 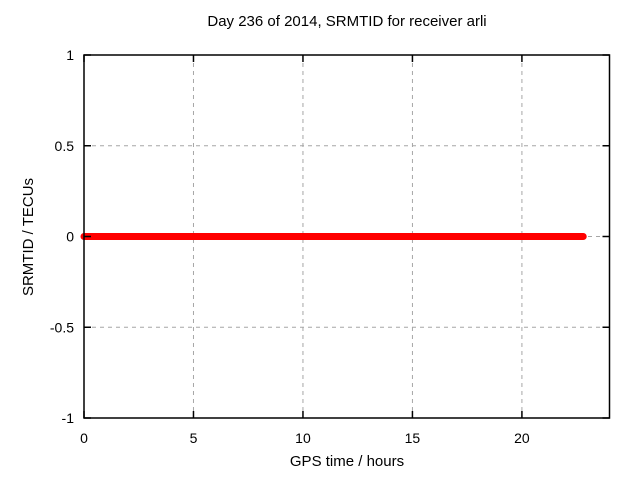 What do you see at coordinates (347, 461) in the screenshot?
I see `x-axis-label: GPS time / hours` at bounding box center [347, 461].